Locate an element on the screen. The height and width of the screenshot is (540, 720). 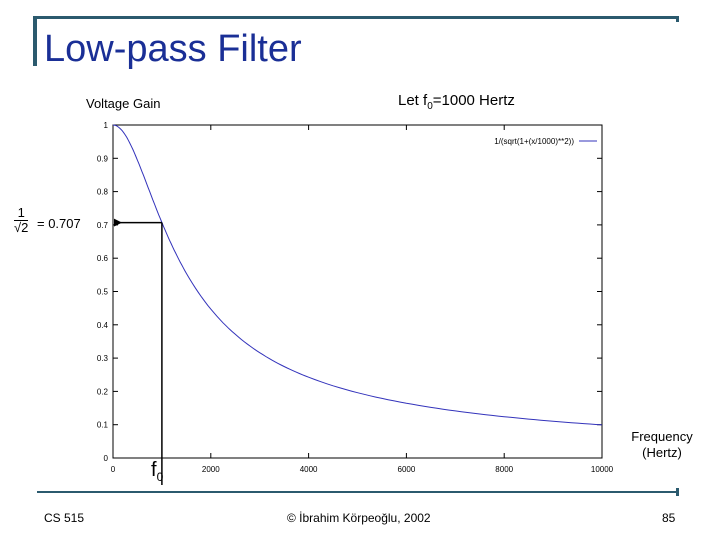
cutoff-subscript: 0 is located at coordinates (430, 106).